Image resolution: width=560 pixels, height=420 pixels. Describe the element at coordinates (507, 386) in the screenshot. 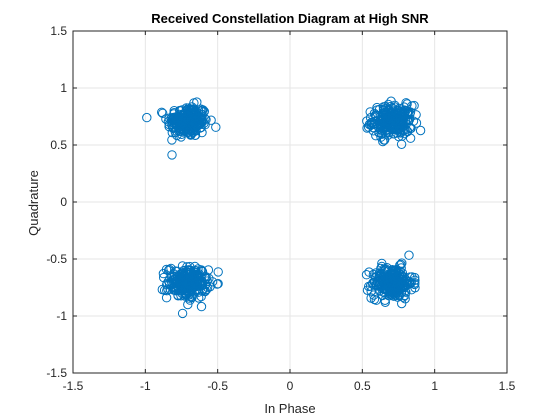

I see `x-tick-label: 1.5` at that location.